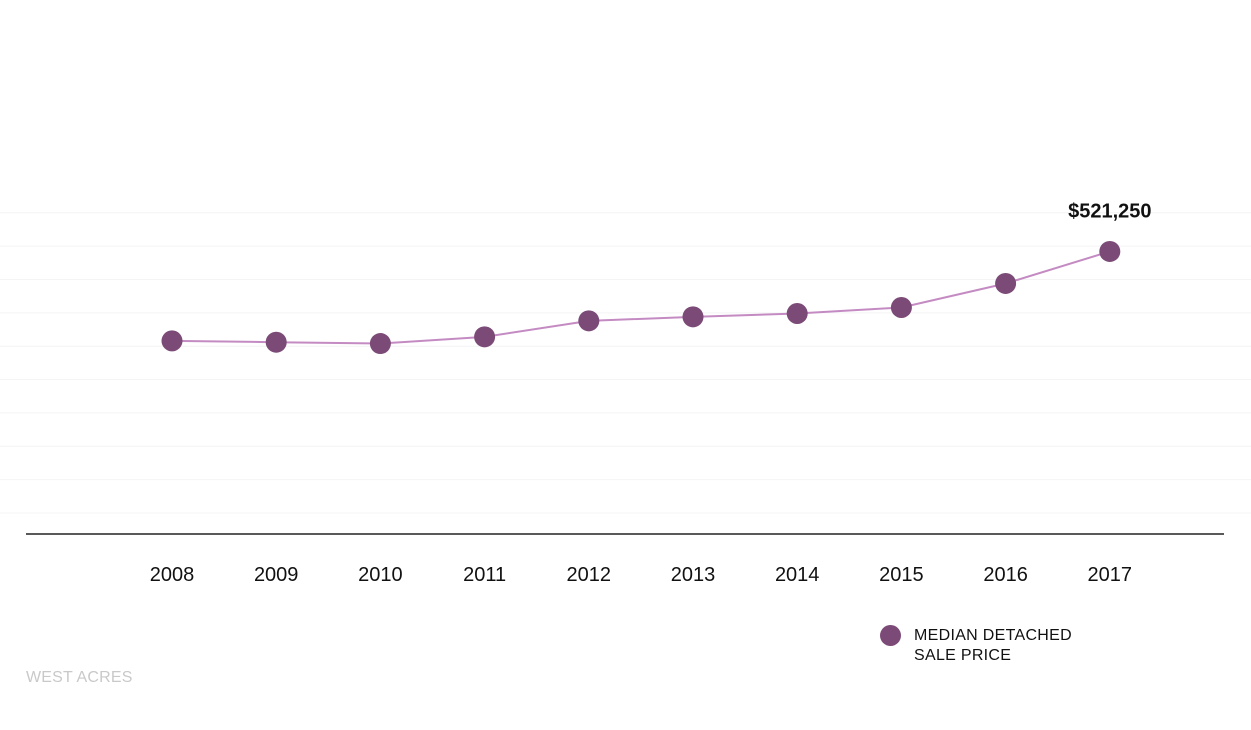 Image resolution: width=1251 pixels, height=730 pixels. I want to click on legend-marker-icon, so click(890, 635).